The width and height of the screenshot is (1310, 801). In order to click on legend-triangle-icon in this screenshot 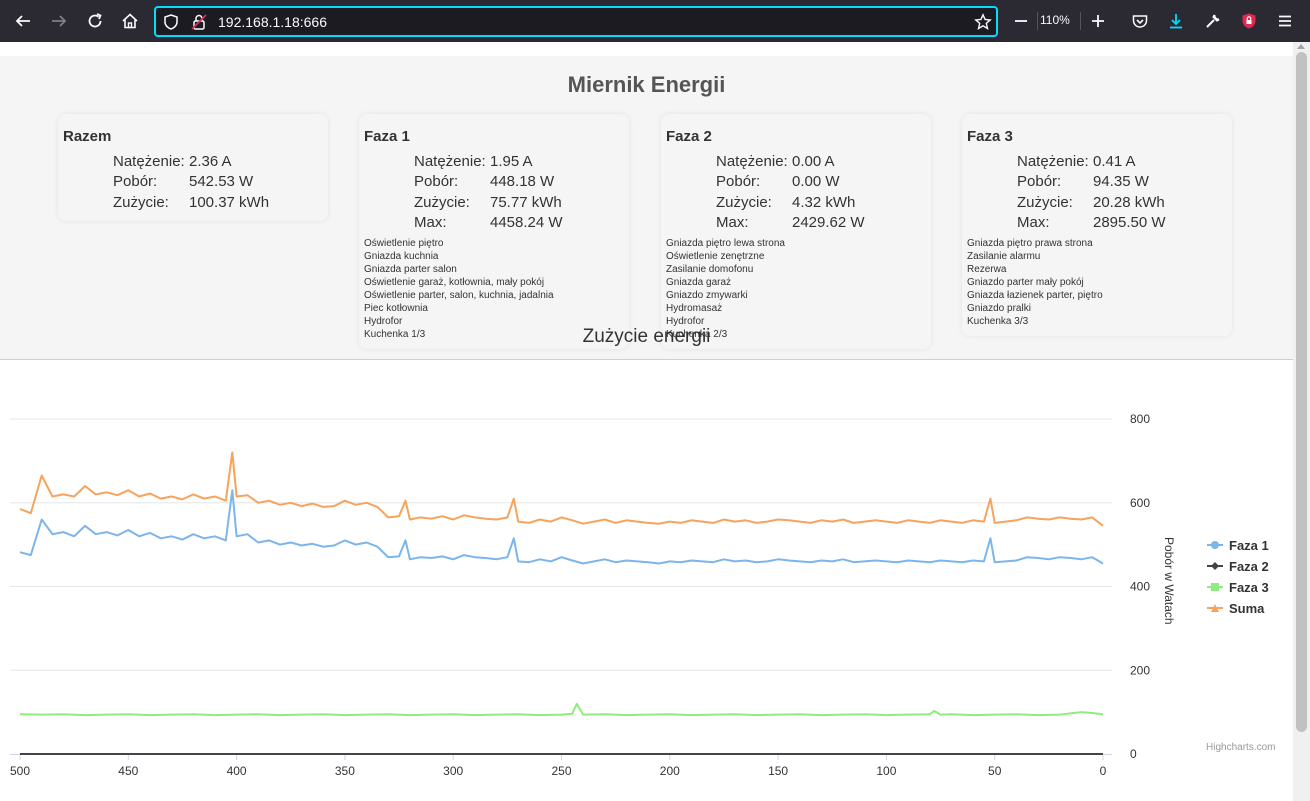, I will do `click(1215, 608)`.